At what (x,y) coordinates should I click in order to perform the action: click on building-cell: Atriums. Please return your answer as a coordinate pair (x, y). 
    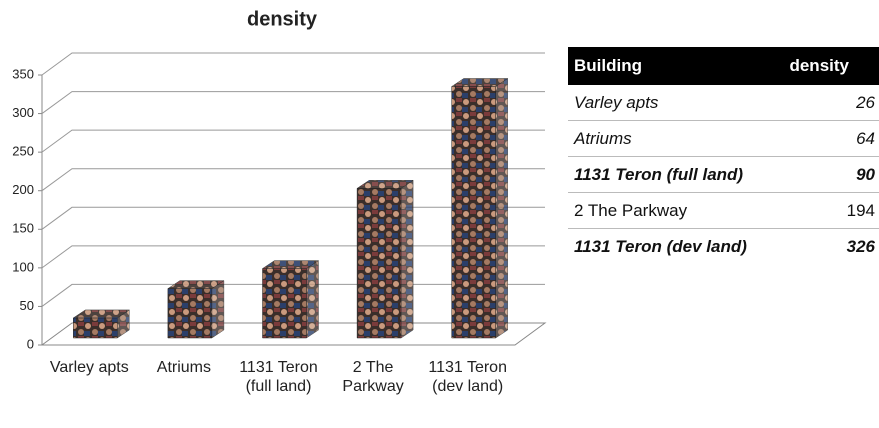
    Looking at the image, I should click on (603, 138).